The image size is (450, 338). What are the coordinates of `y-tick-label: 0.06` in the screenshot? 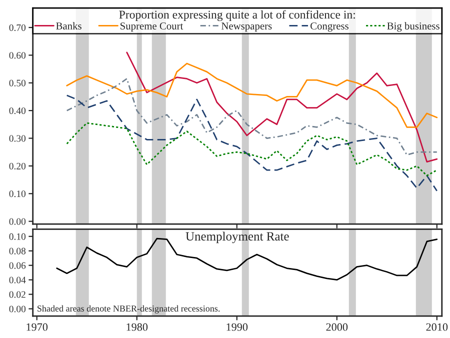 It's located at (17, 265).